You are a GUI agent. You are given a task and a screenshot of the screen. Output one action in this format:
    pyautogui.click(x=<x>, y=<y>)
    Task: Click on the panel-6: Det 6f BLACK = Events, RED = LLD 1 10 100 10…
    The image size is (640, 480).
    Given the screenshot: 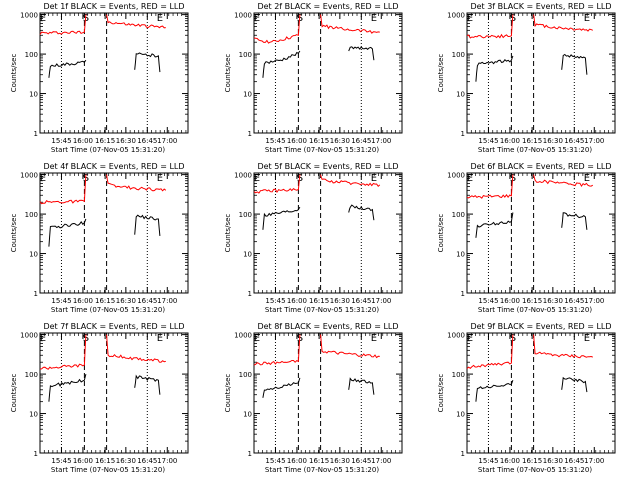 What is the action you would take?
    pyautogui.click(x=526, y=238)
    